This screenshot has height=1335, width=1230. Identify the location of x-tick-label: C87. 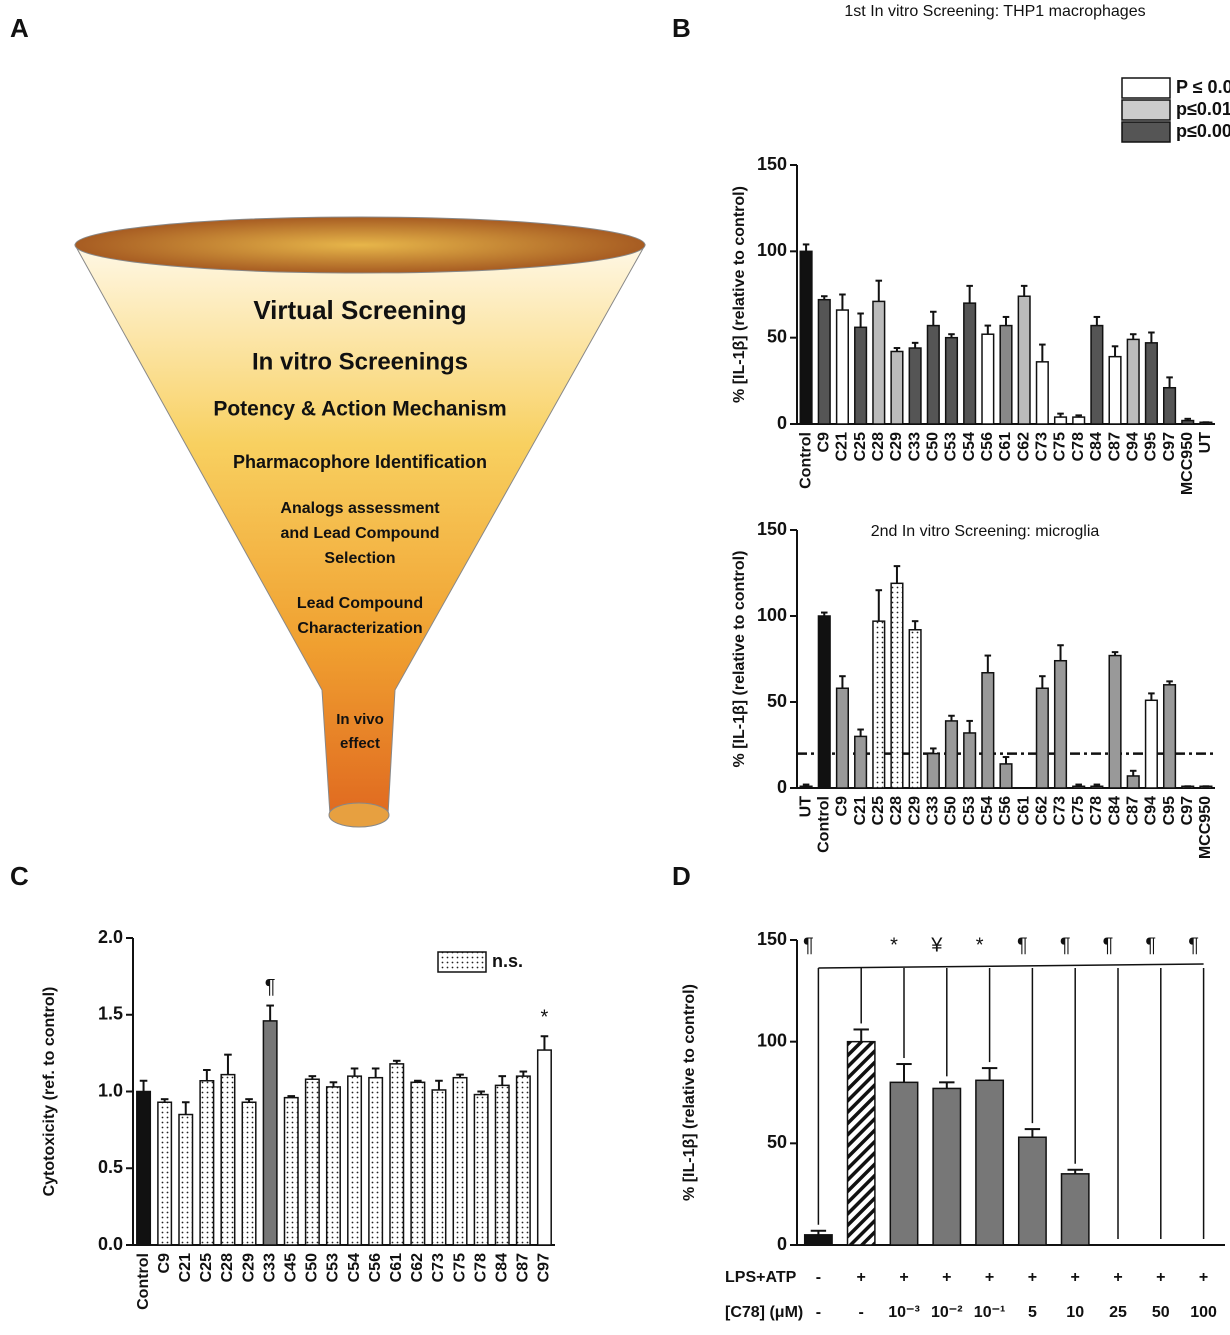
(1132, 810).